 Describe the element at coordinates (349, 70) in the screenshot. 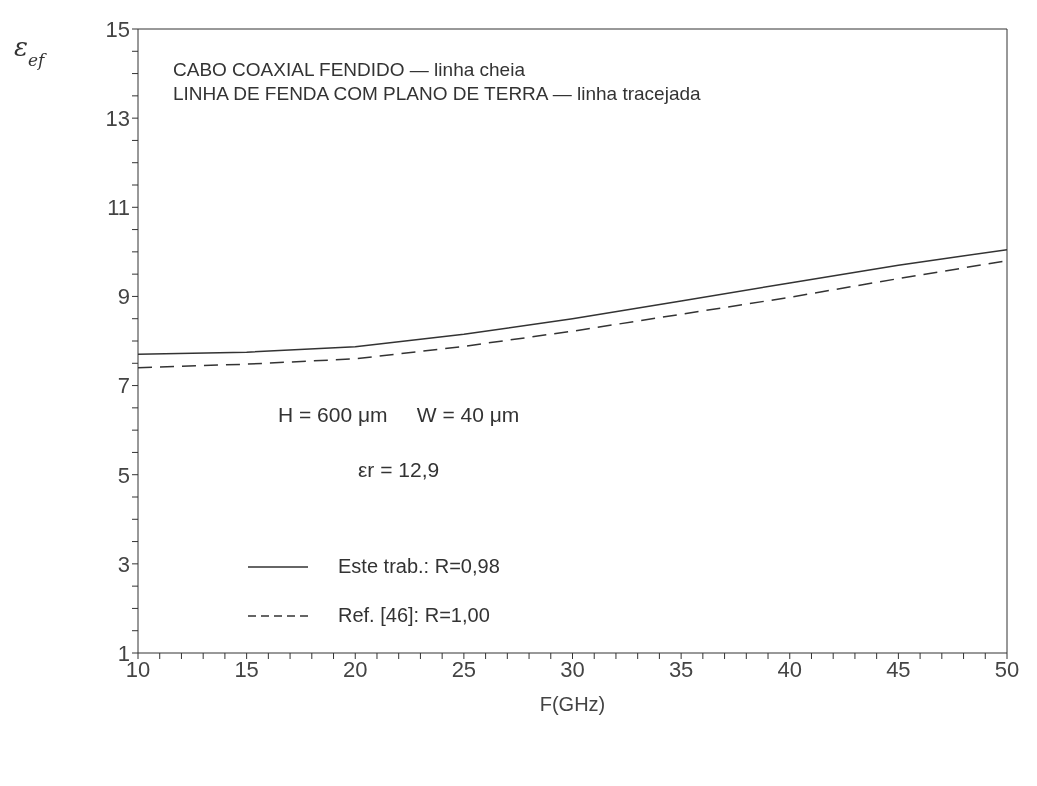

I see `annotation: CABO COAXIAL FENDIDO — linha cheia` at that location.